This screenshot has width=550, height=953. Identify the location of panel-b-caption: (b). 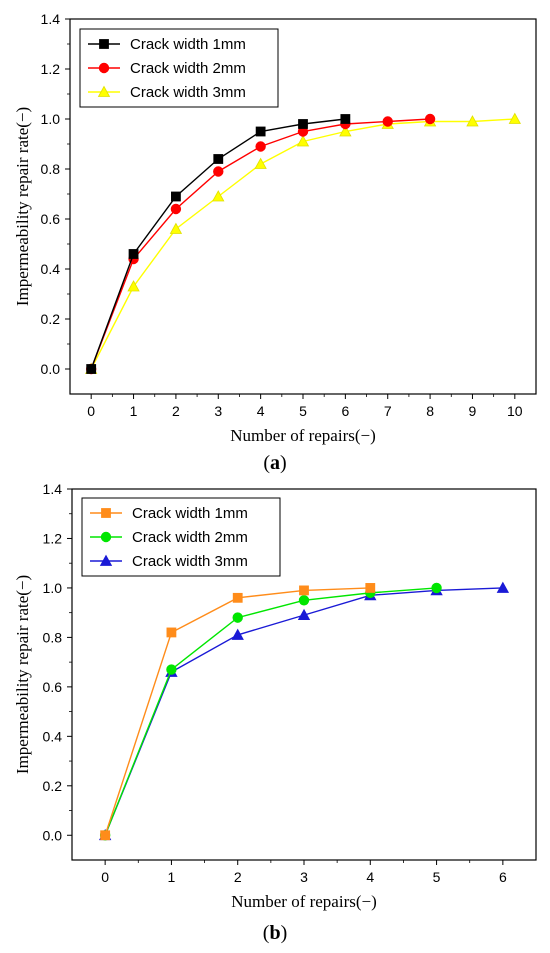
(275, 933).